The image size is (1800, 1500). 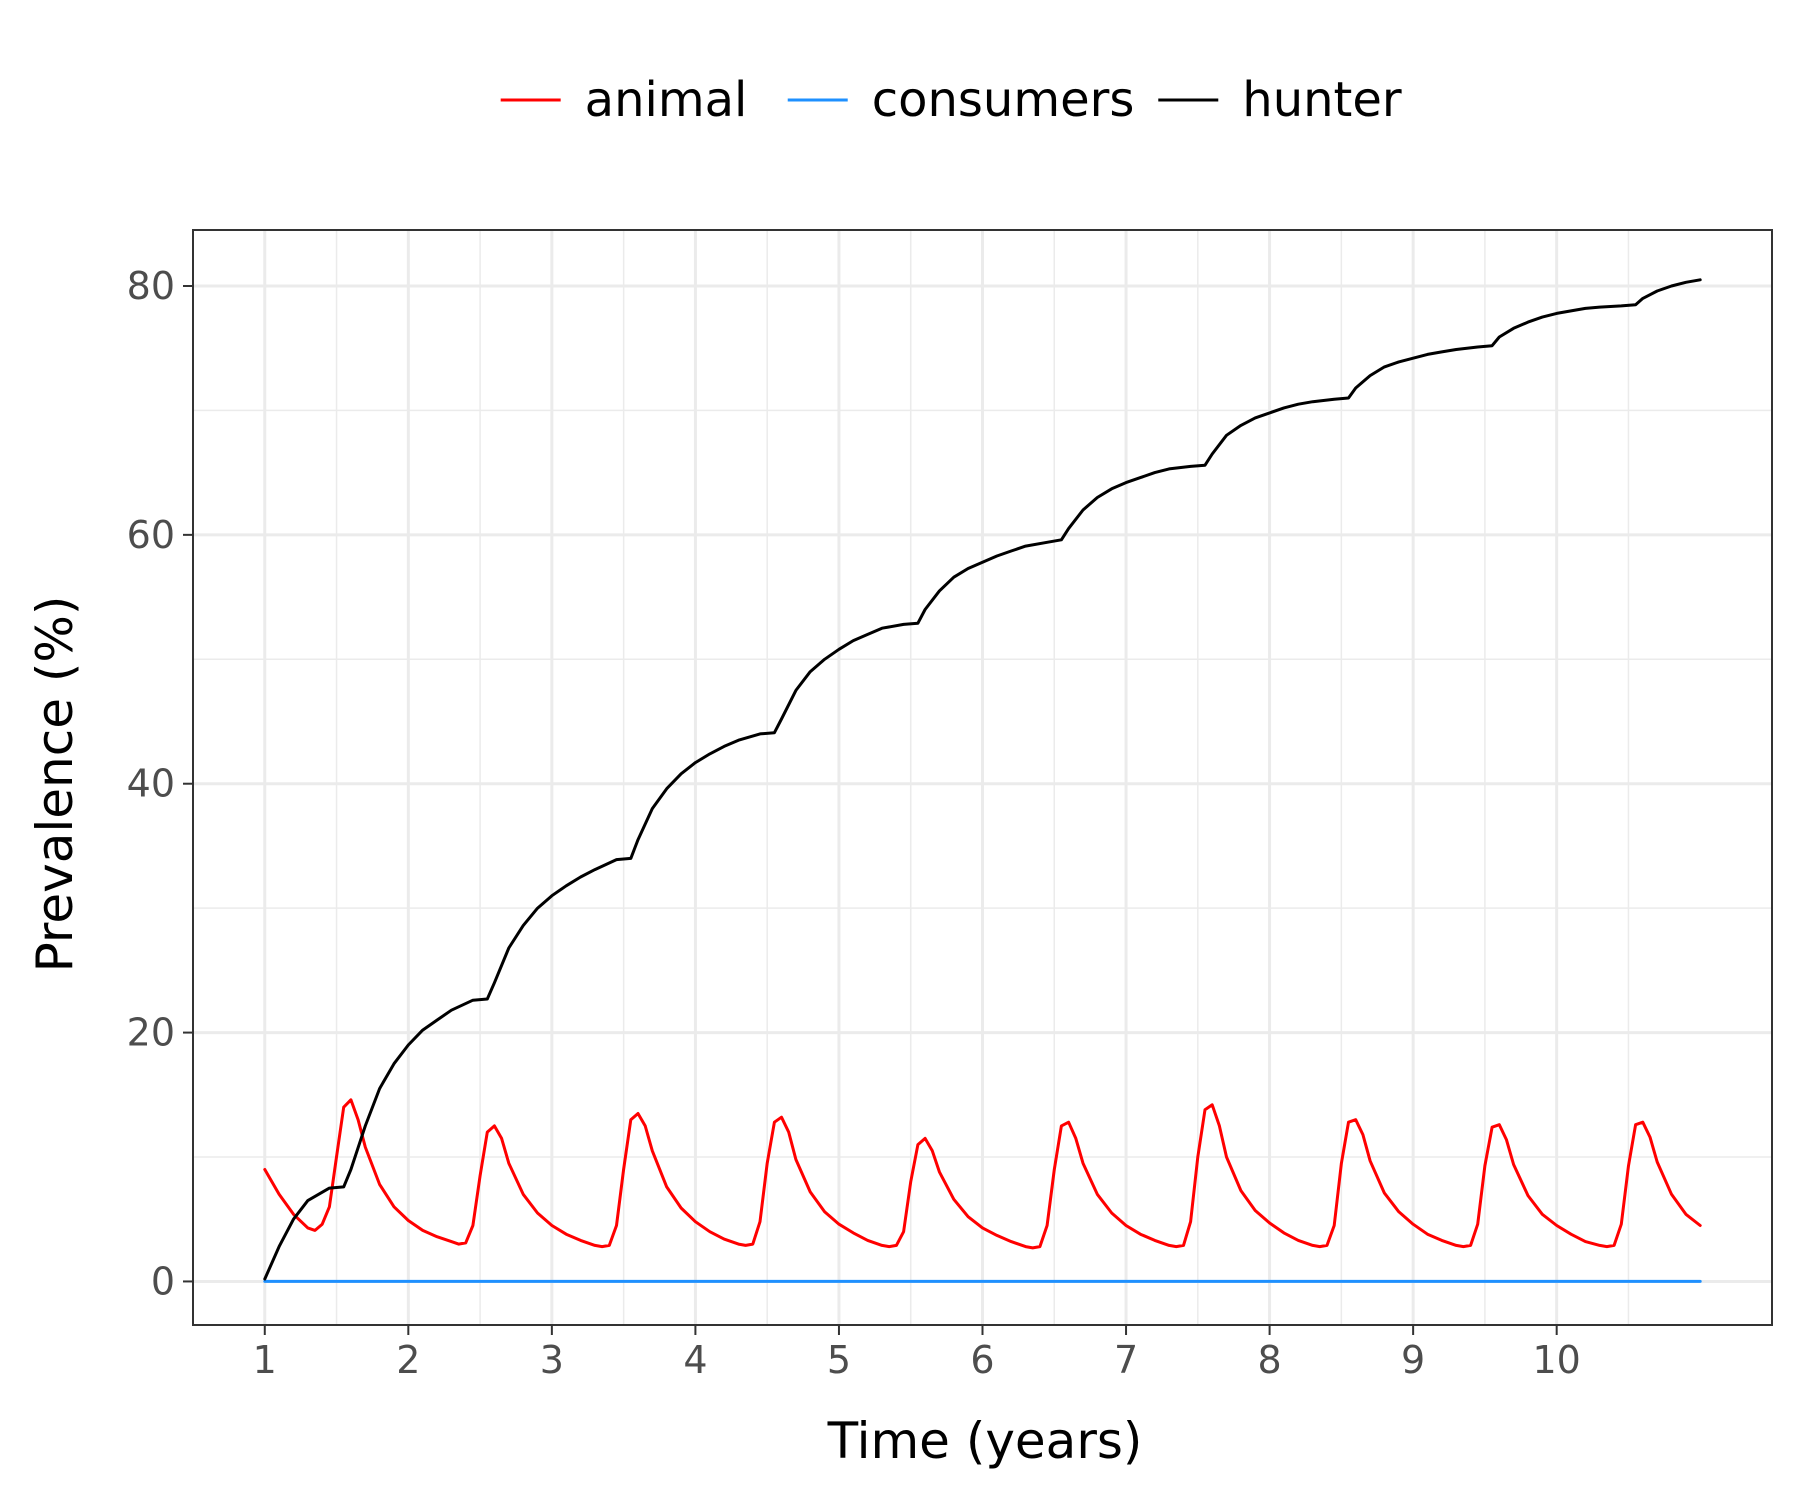 I want to click on legend-item-animal: animal, so click(x=624, y=100).